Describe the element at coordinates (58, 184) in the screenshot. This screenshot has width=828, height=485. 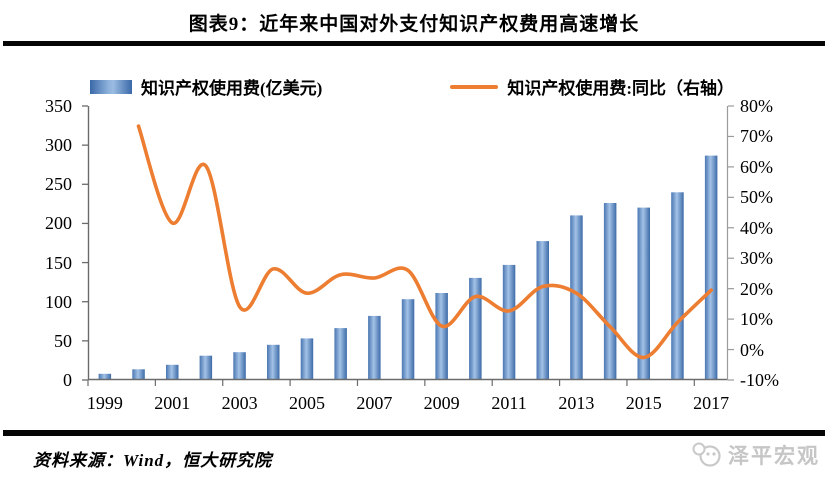
I see `left-axis-label-250: 250` at that location.